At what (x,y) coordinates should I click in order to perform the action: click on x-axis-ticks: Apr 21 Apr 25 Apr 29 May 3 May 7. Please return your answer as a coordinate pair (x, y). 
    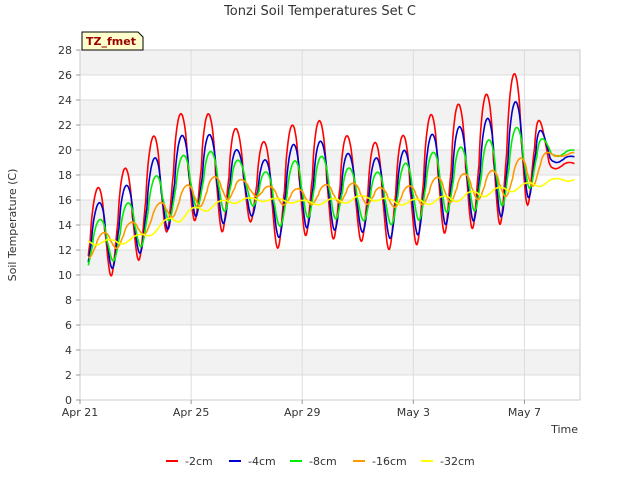
    Looking at the image, I should click on (301, 409).